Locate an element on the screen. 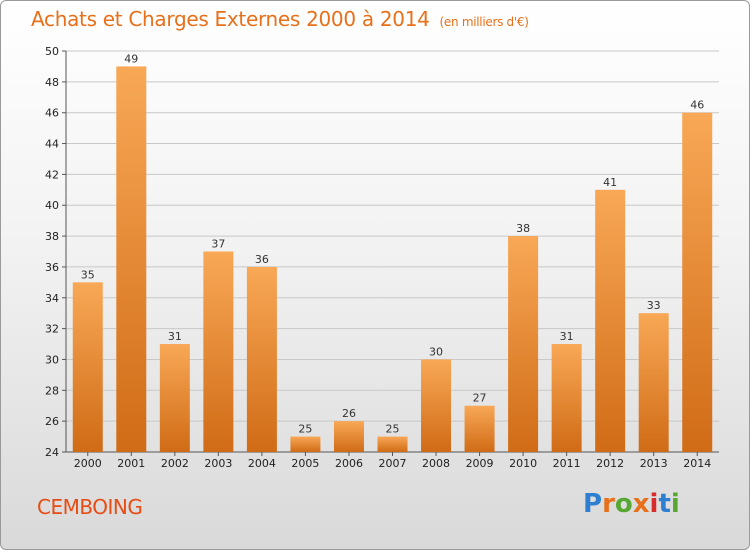 The image size is (750, 550). bar-2013 is located at coordinates (653, 382).